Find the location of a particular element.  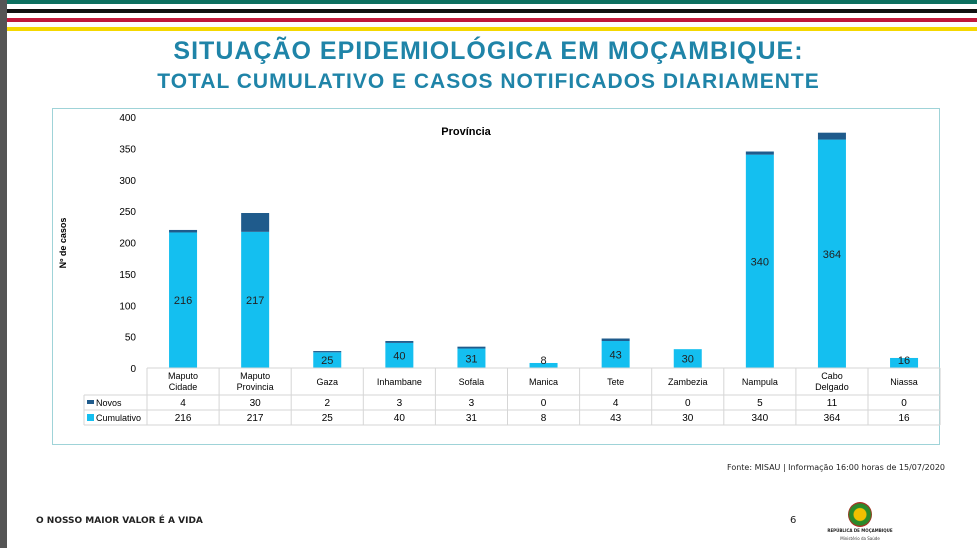

y-tick-label: 50 is located at coordinates (131, 338).